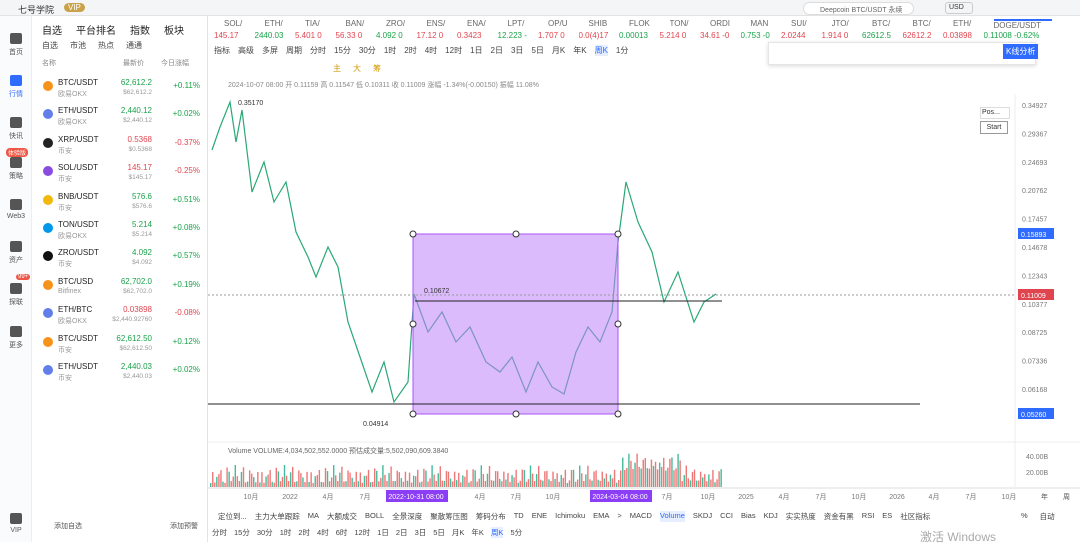  Describe the element at coordinates (285, 532) in the screenshot. I see `period: 1时` at that location.